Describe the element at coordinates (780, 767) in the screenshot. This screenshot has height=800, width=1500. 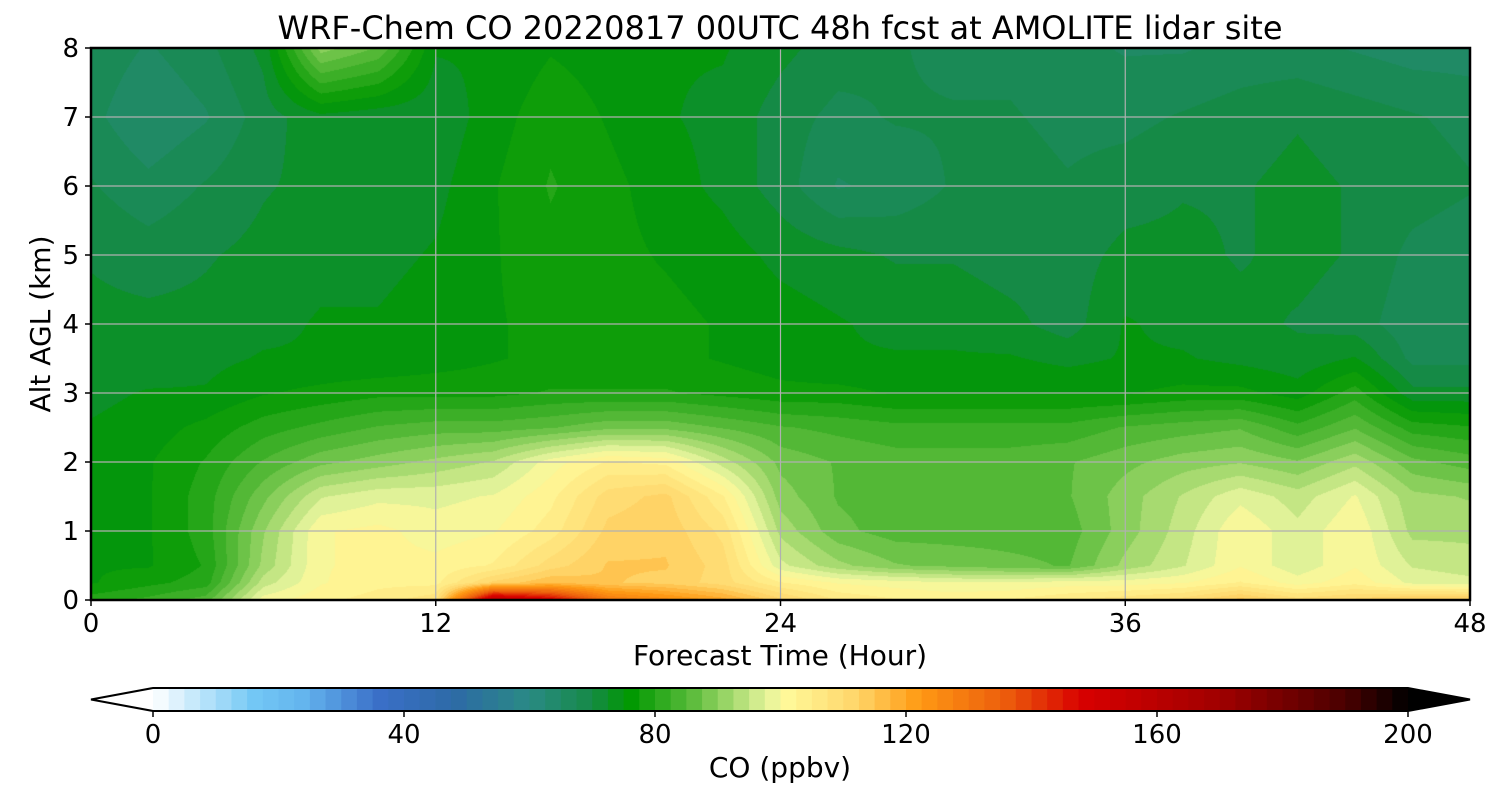
I see `colorbar-label: CO (ppbv)` at that location.